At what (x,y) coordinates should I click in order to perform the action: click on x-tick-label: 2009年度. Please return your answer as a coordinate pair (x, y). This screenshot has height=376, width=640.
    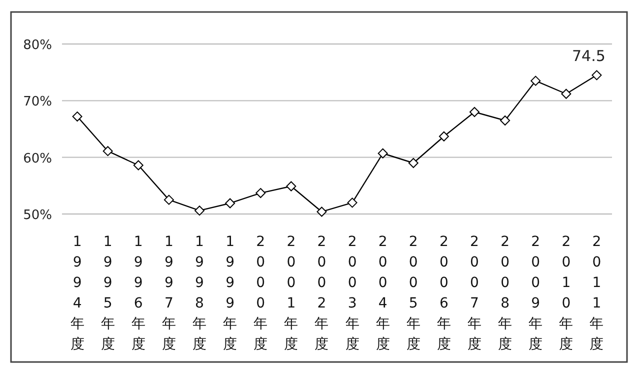
    Looking at the image, I should click on (535, 293).